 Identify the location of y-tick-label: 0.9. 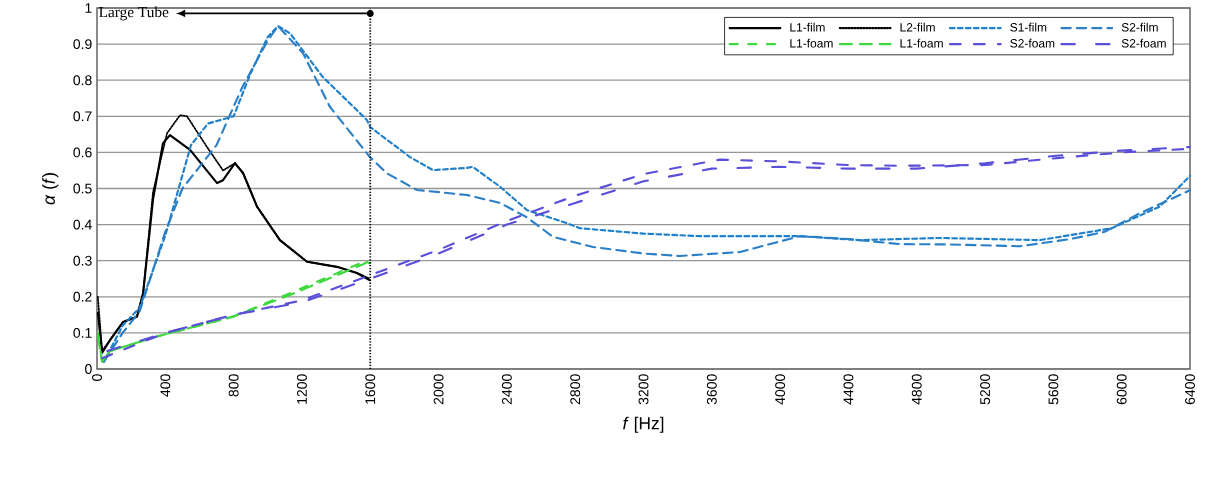
(82, 44).